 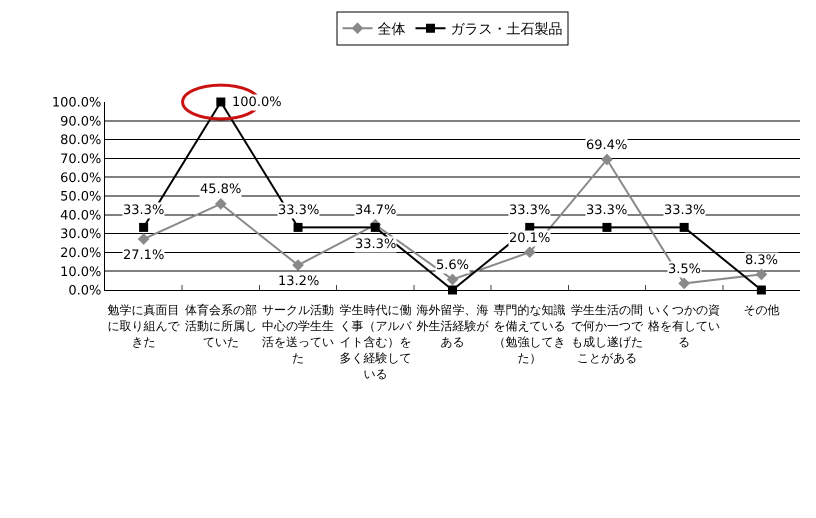 What do you see at coordinates (85, 291) in the screenshot?
I see `y-tick-label: 0.0%` at bounding box center [85, 291].